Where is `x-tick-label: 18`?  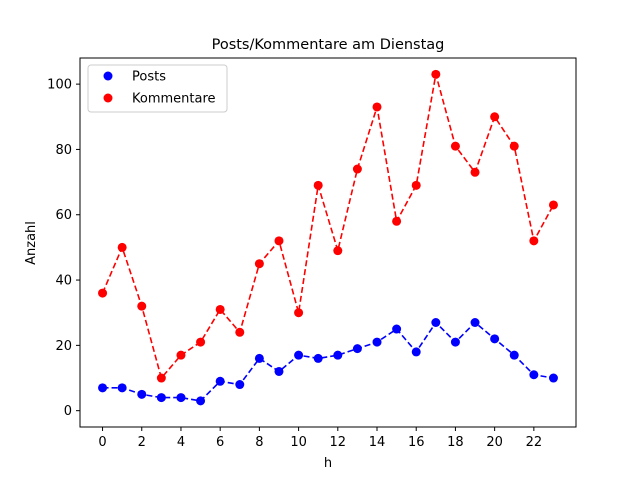
x-tick-label: 18 is located at coordinates (455, 442).